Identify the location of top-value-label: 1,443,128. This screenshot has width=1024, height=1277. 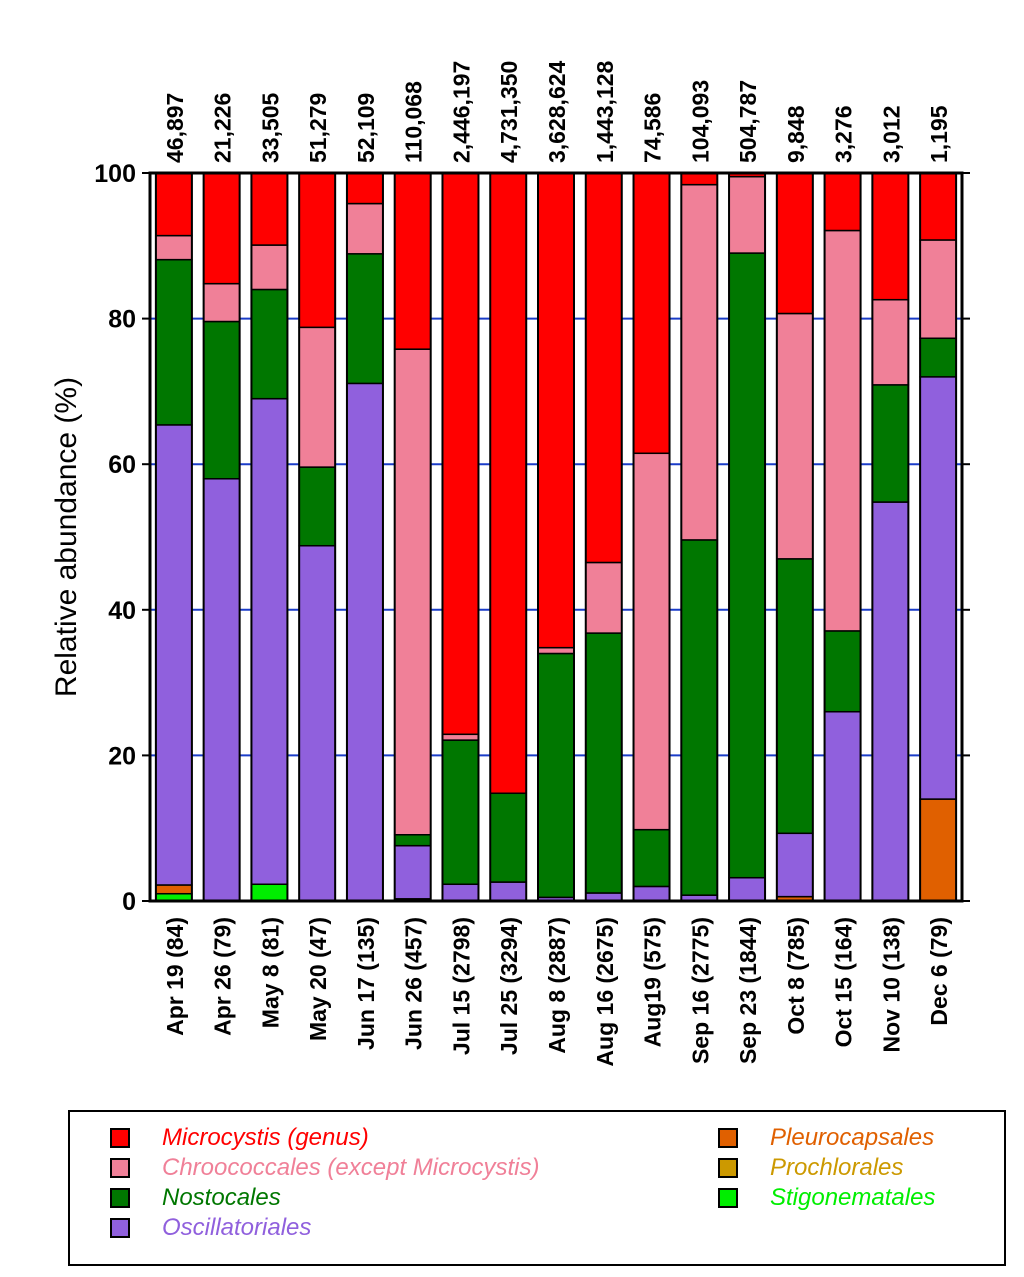
(605, 111).